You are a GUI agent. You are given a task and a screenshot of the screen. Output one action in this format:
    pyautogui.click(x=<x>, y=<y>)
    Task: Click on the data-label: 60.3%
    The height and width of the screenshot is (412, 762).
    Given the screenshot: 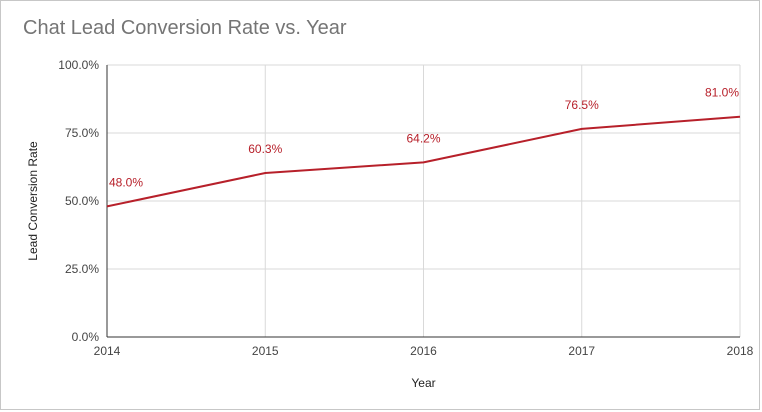 What is the action you would take?
    pyautogui.click(x=265, y=149)
    